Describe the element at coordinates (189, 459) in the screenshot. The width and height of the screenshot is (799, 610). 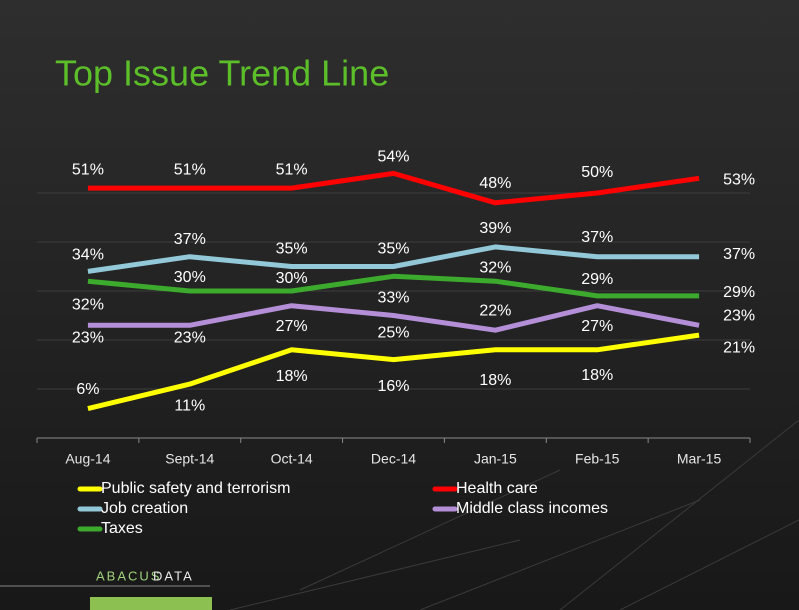
I see `x-tick-label: Sept-14` at that location.